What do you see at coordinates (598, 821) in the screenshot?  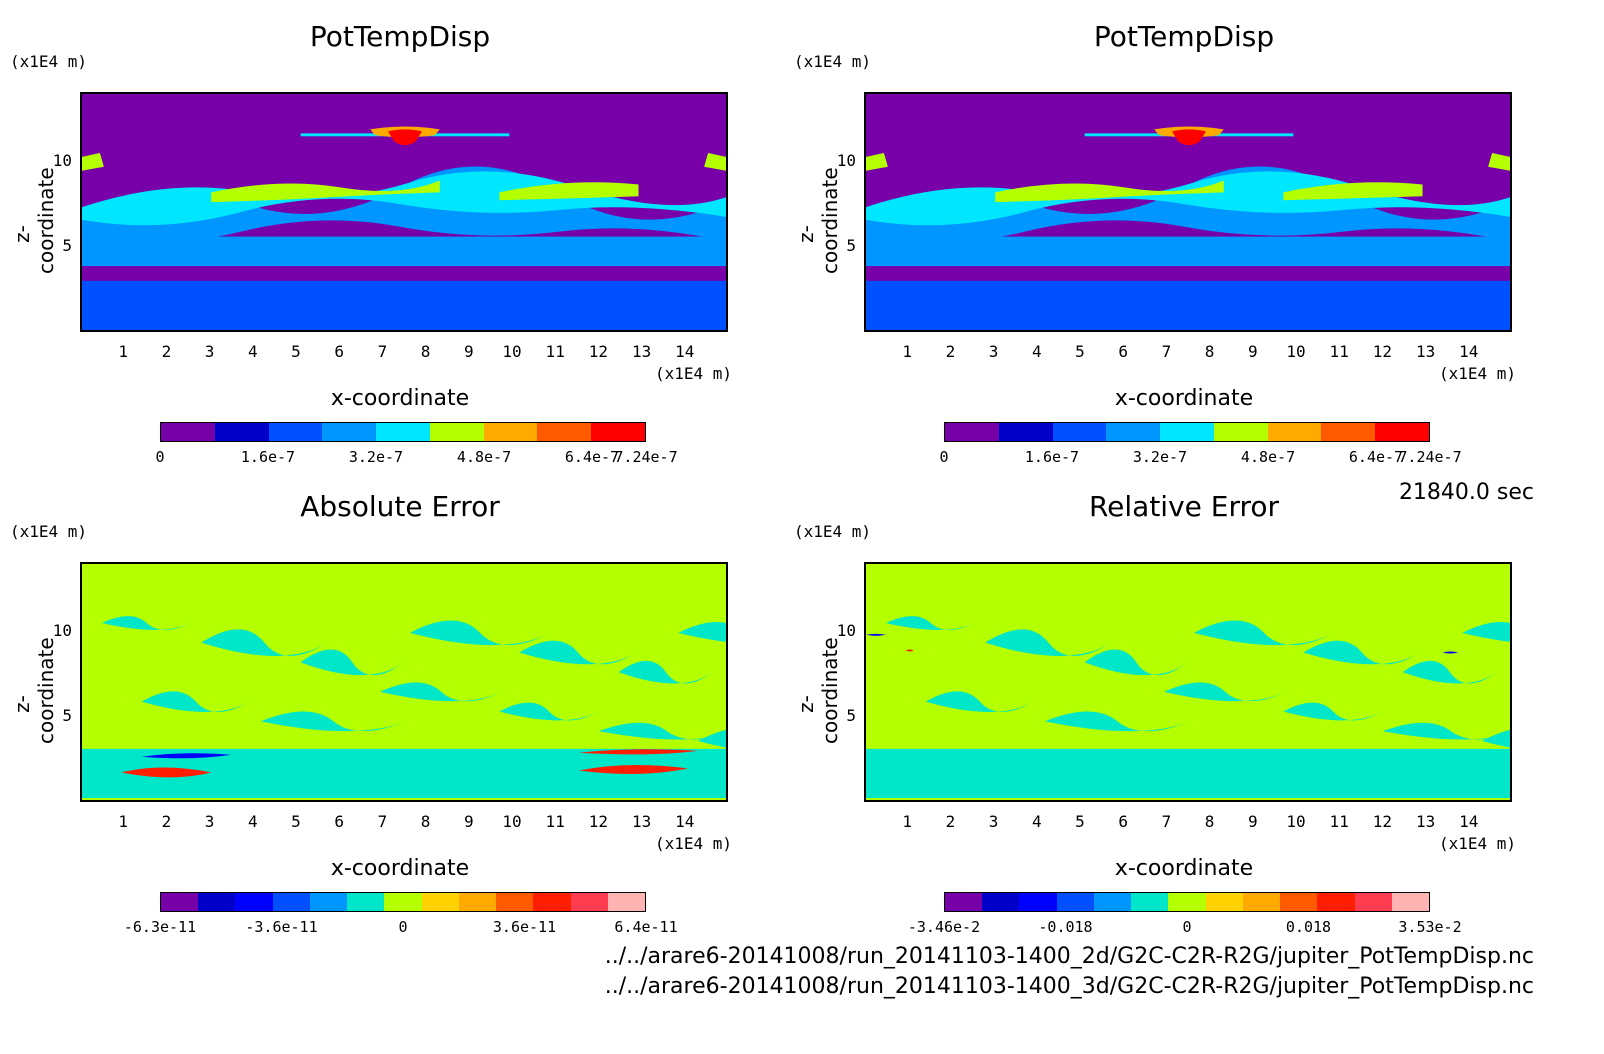 I see `x-tick-label: 12` at bounding box center [598, 821].